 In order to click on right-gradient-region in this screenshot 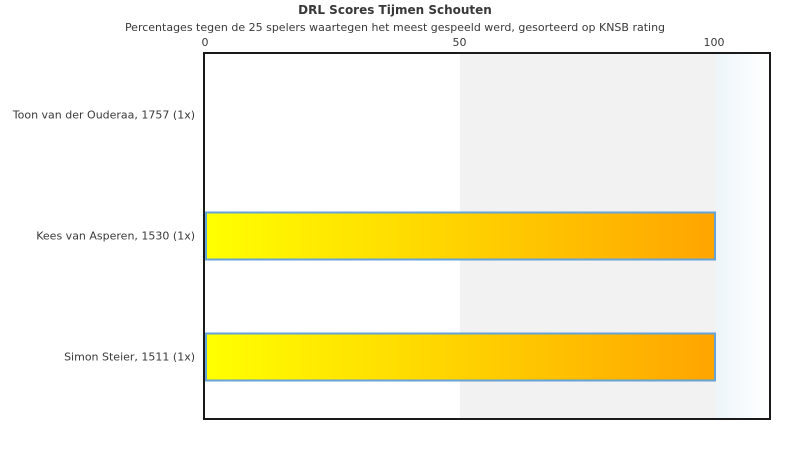, I will do `click(742, 236)`.